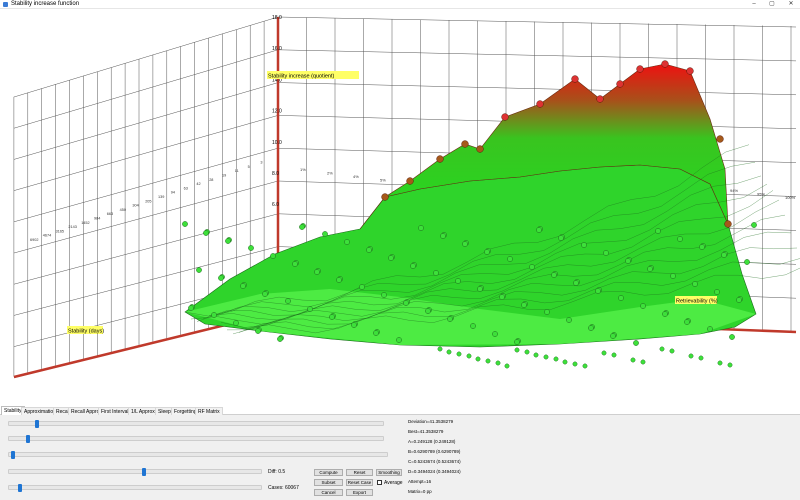 The image size is (800, 500). Describe the element at coordinates (47, 236) in the screenshot. I see `stability-tick-label: 4674` at that location.